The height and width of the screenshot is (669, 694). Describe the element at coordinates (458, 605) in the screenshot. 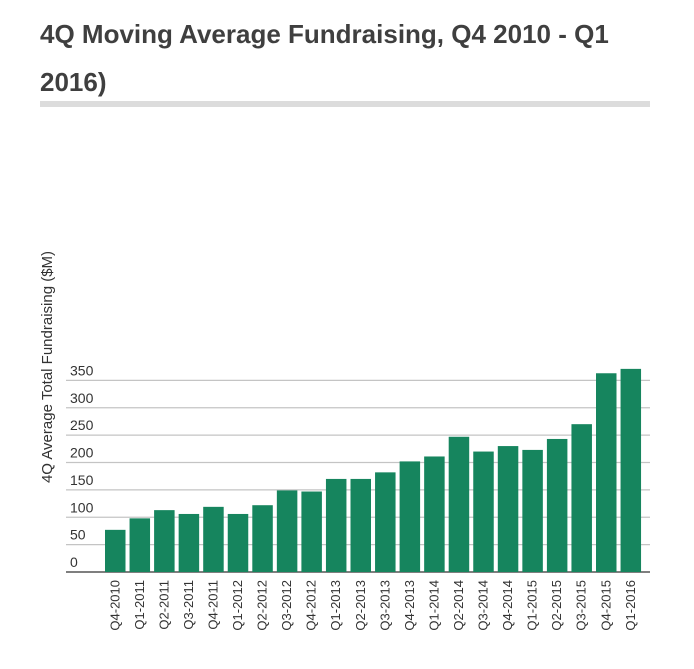

I see `x-tick-label: Q2-2014` at that location.